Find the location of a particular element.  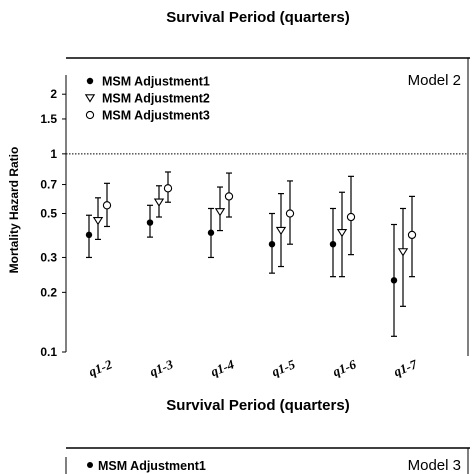

y-tick-label: 2 is located at coordinates (53, 94).